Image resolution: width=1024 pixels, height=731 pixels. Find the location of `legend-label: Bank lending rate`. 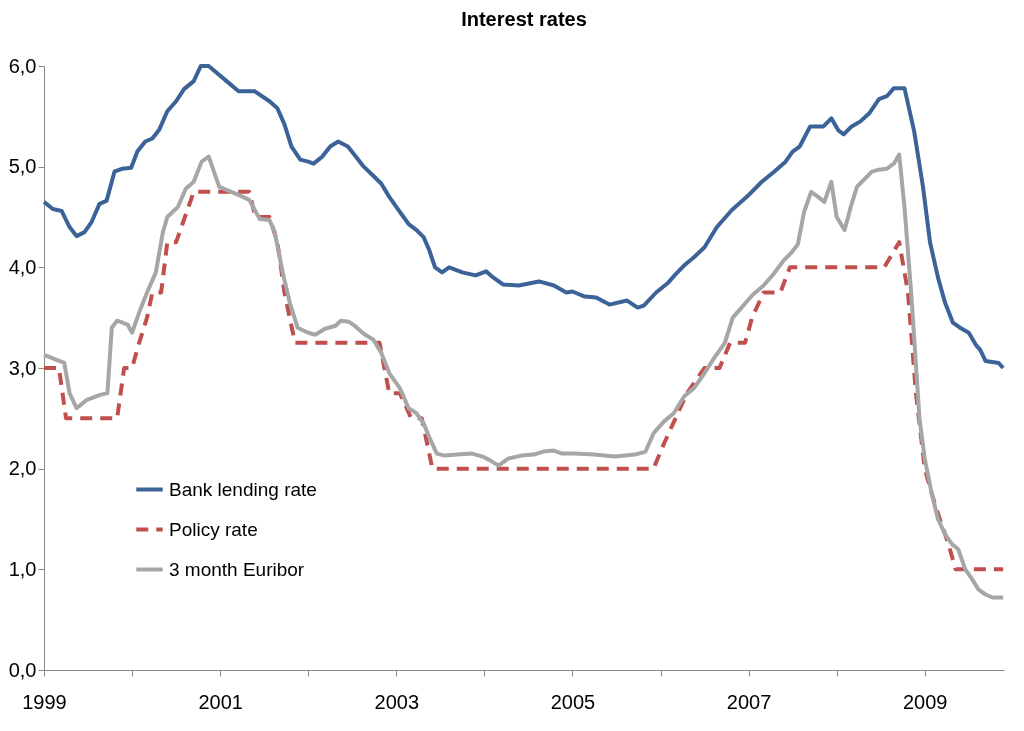

legend-label: Bank lending rate is located at coordinates (243, 489).